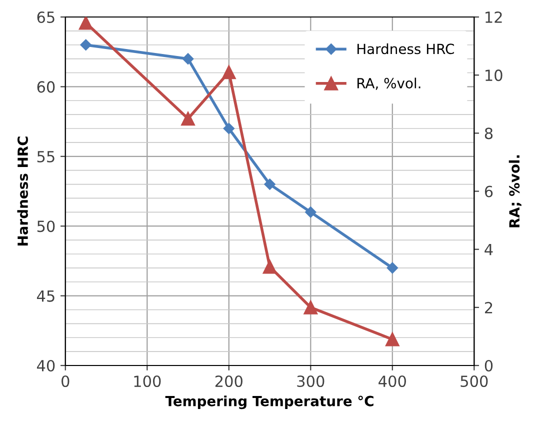  I want to click on x-tick-label: 0, so click(66, 381).